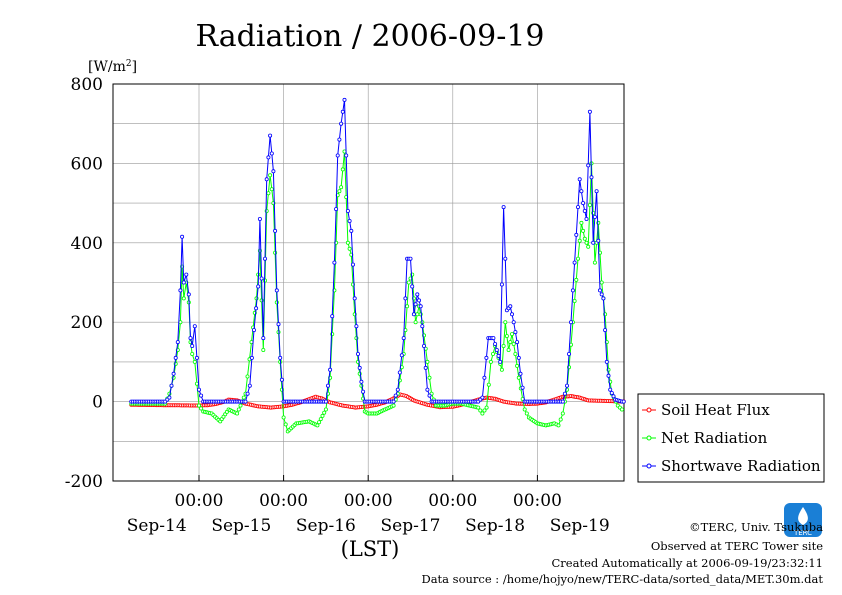  I want to click on x-tick-date: Sep-15, so click(241, 526).